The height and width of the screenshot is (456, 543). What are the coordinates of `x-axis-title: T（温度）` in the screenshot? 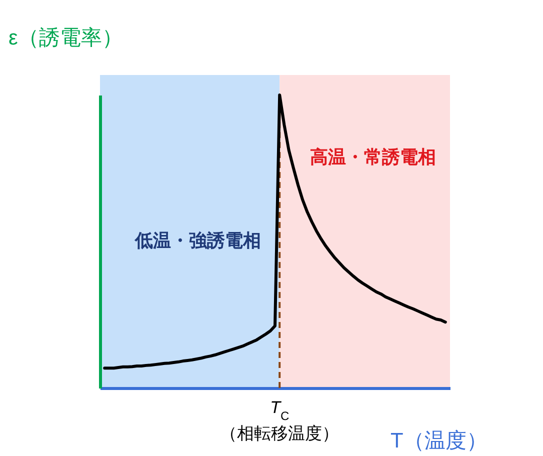 It's located at (439, 441).